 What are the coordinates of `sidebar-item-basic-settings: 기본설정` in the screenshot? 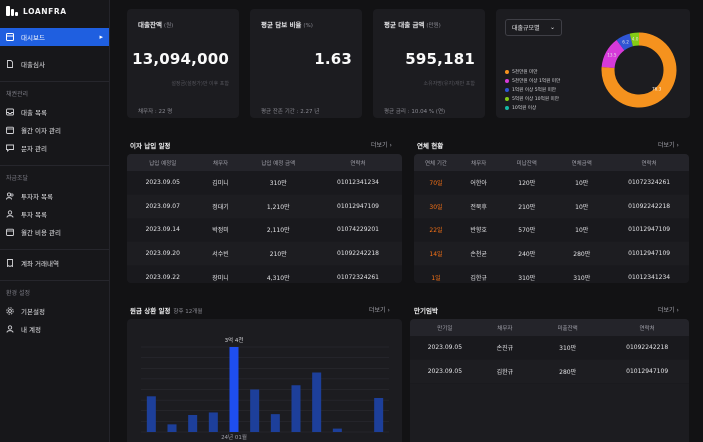 It's located at (54, 311).